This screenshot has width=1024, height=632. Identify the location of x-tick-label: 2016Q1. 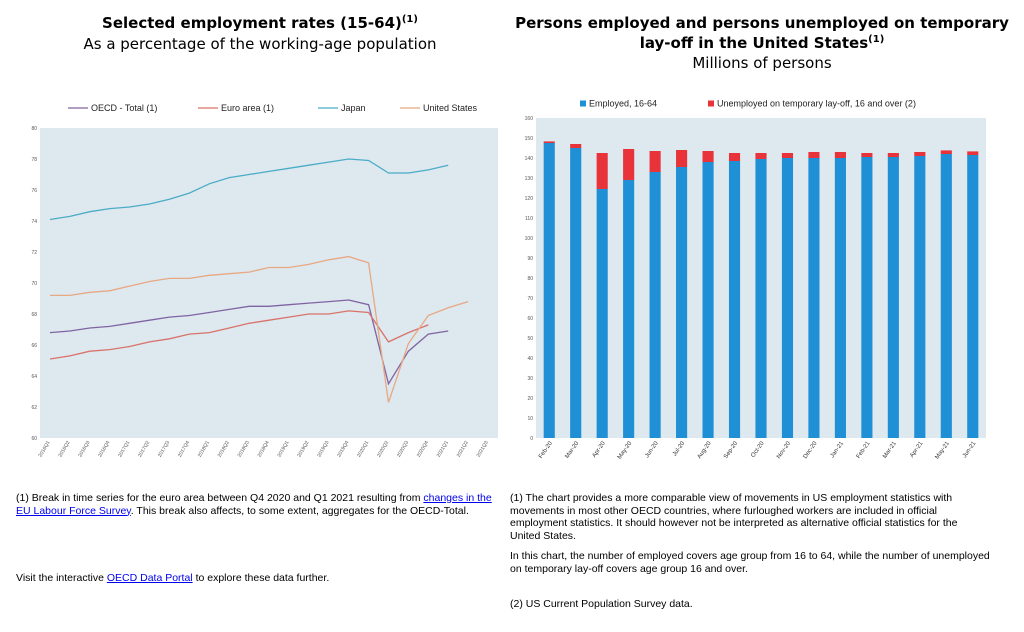
(45, 449).